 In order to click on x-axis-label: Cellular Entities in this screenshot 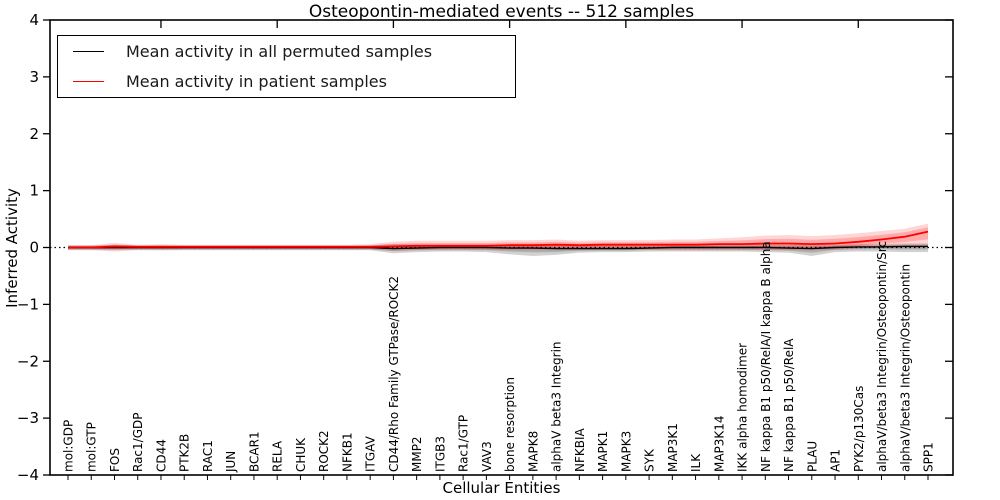, I will do `click(501, 488)`.